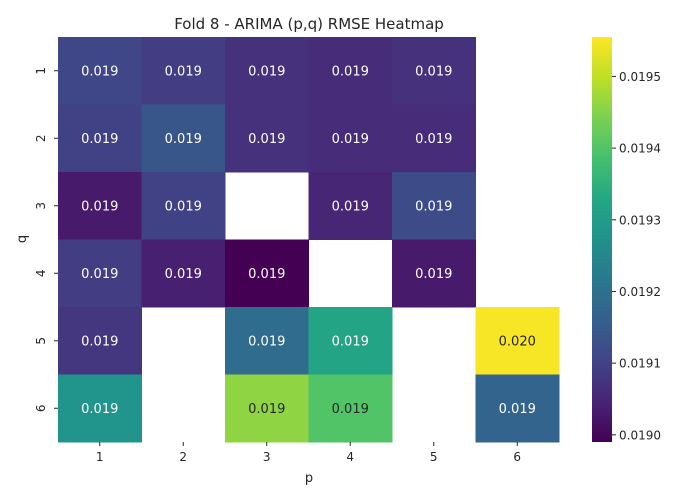 The height and width of the screenshot is (500, 700). I want to click on chart-title: Fold 8 - ARIMA (p,q) RMSE Heatmap, so click(309, 24).